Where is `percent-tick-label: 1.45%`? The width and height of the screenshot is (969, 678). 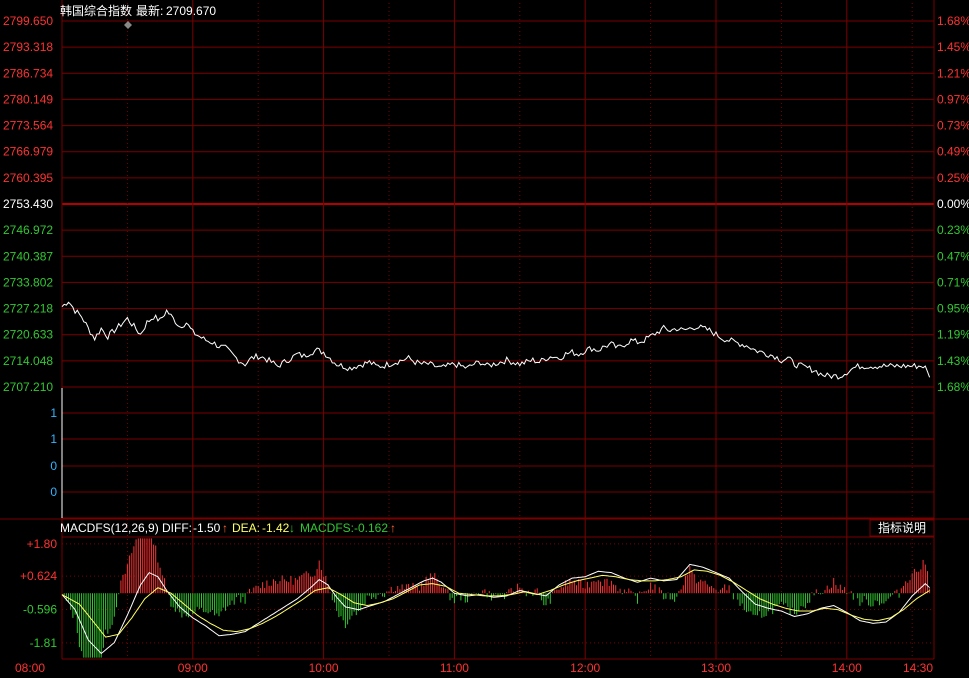
percent-tick-label: 1.45% is located at coordinates (953, 47).